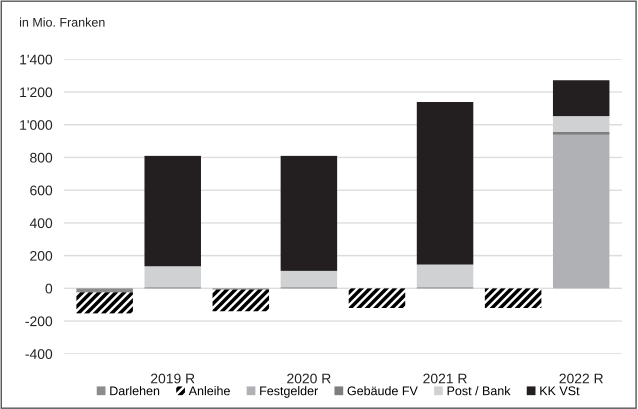  I want to click on legend-label: Post / Bank, so click(479, 391).